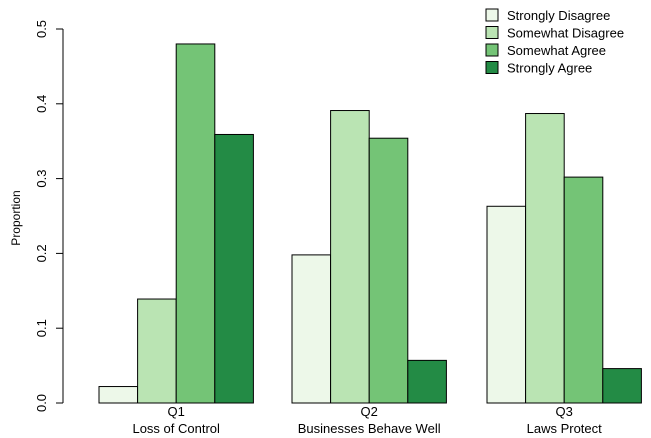 The image size is (651, 438). What do you see at coordinates (16, 217) in the screenshot?
I see `y-axis-title: Proportion` at bounding box center [16, 217].